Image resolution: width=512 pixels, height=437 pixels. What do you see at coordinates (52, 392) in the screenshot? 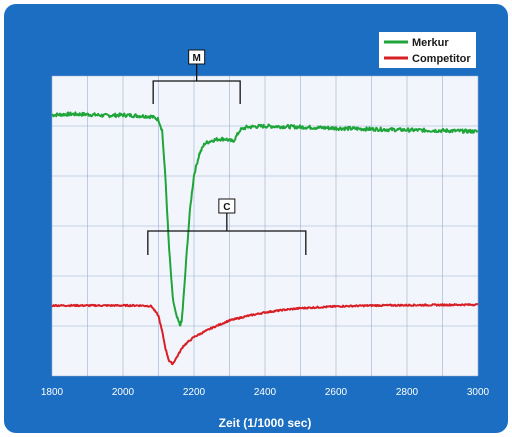
I see `x-tick-label: 1800` at bounding box center [52, 392].